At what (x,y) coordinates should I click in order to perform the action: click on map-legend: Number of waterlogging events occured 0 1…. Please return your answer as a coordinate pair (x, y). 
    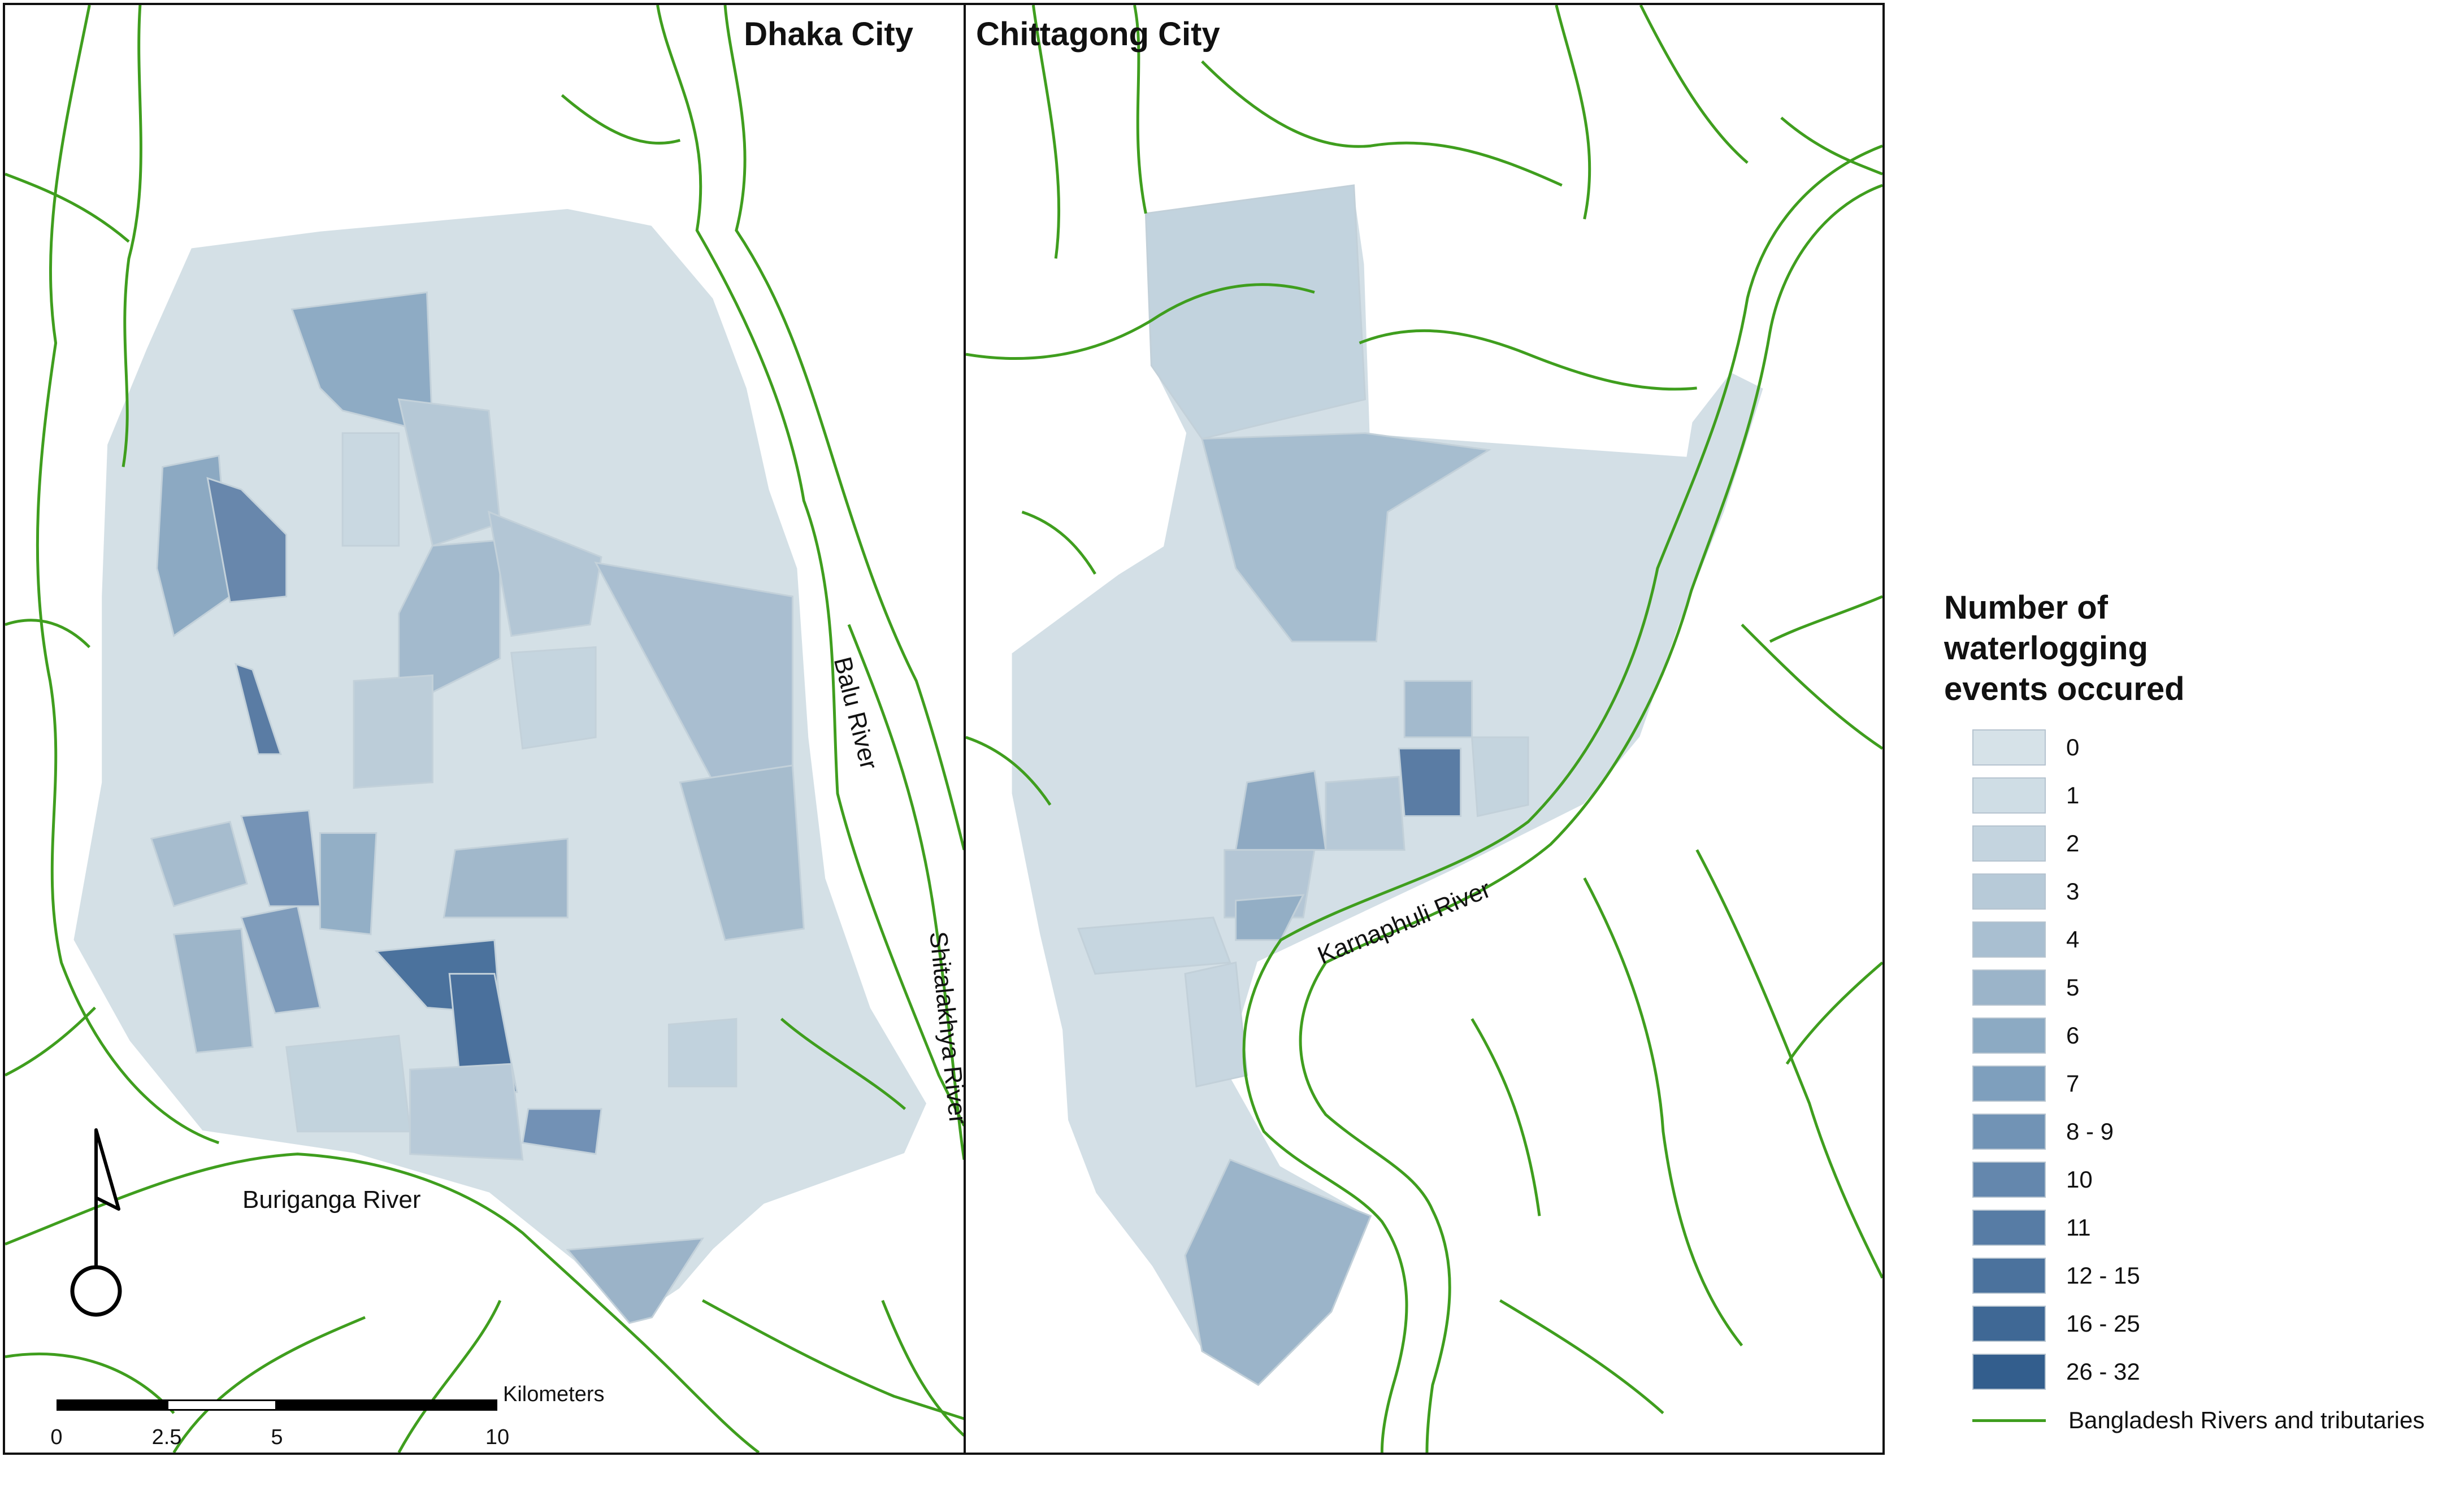
    Looking at the image, I should click on (2198, 991).